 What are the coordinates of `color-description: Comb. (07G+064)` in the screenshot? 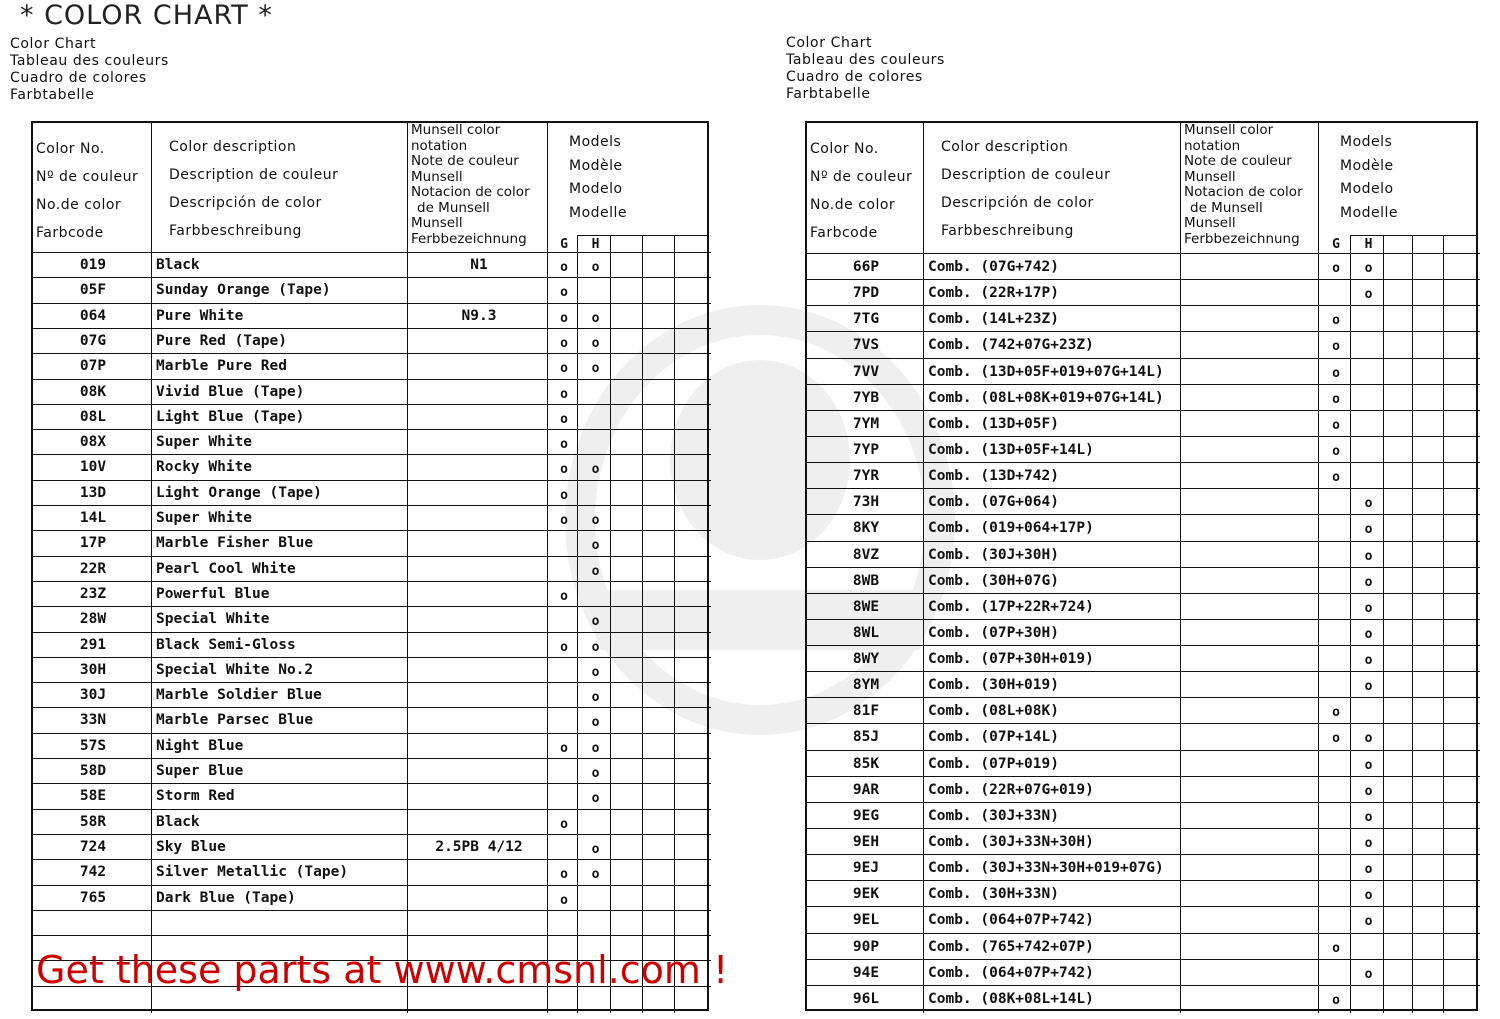 It's located at (993, 502).